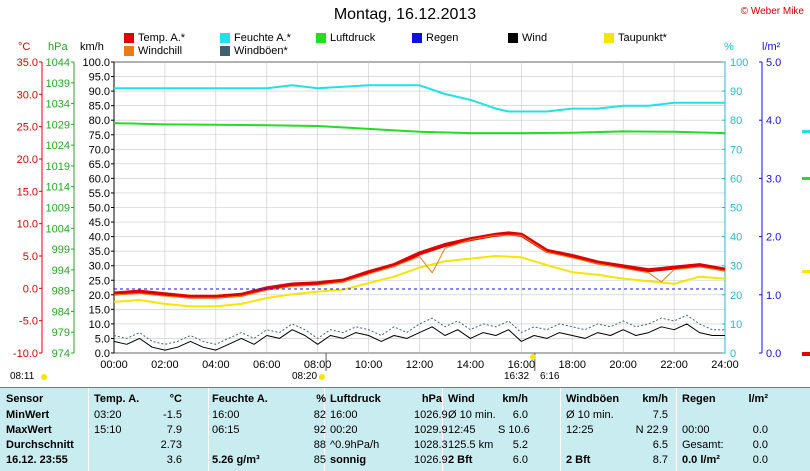 The image size is (810, 471). Describe the element at coordinates (58, 125) in the screenshot. I see `pressure-tick-label: 1029` at that location.